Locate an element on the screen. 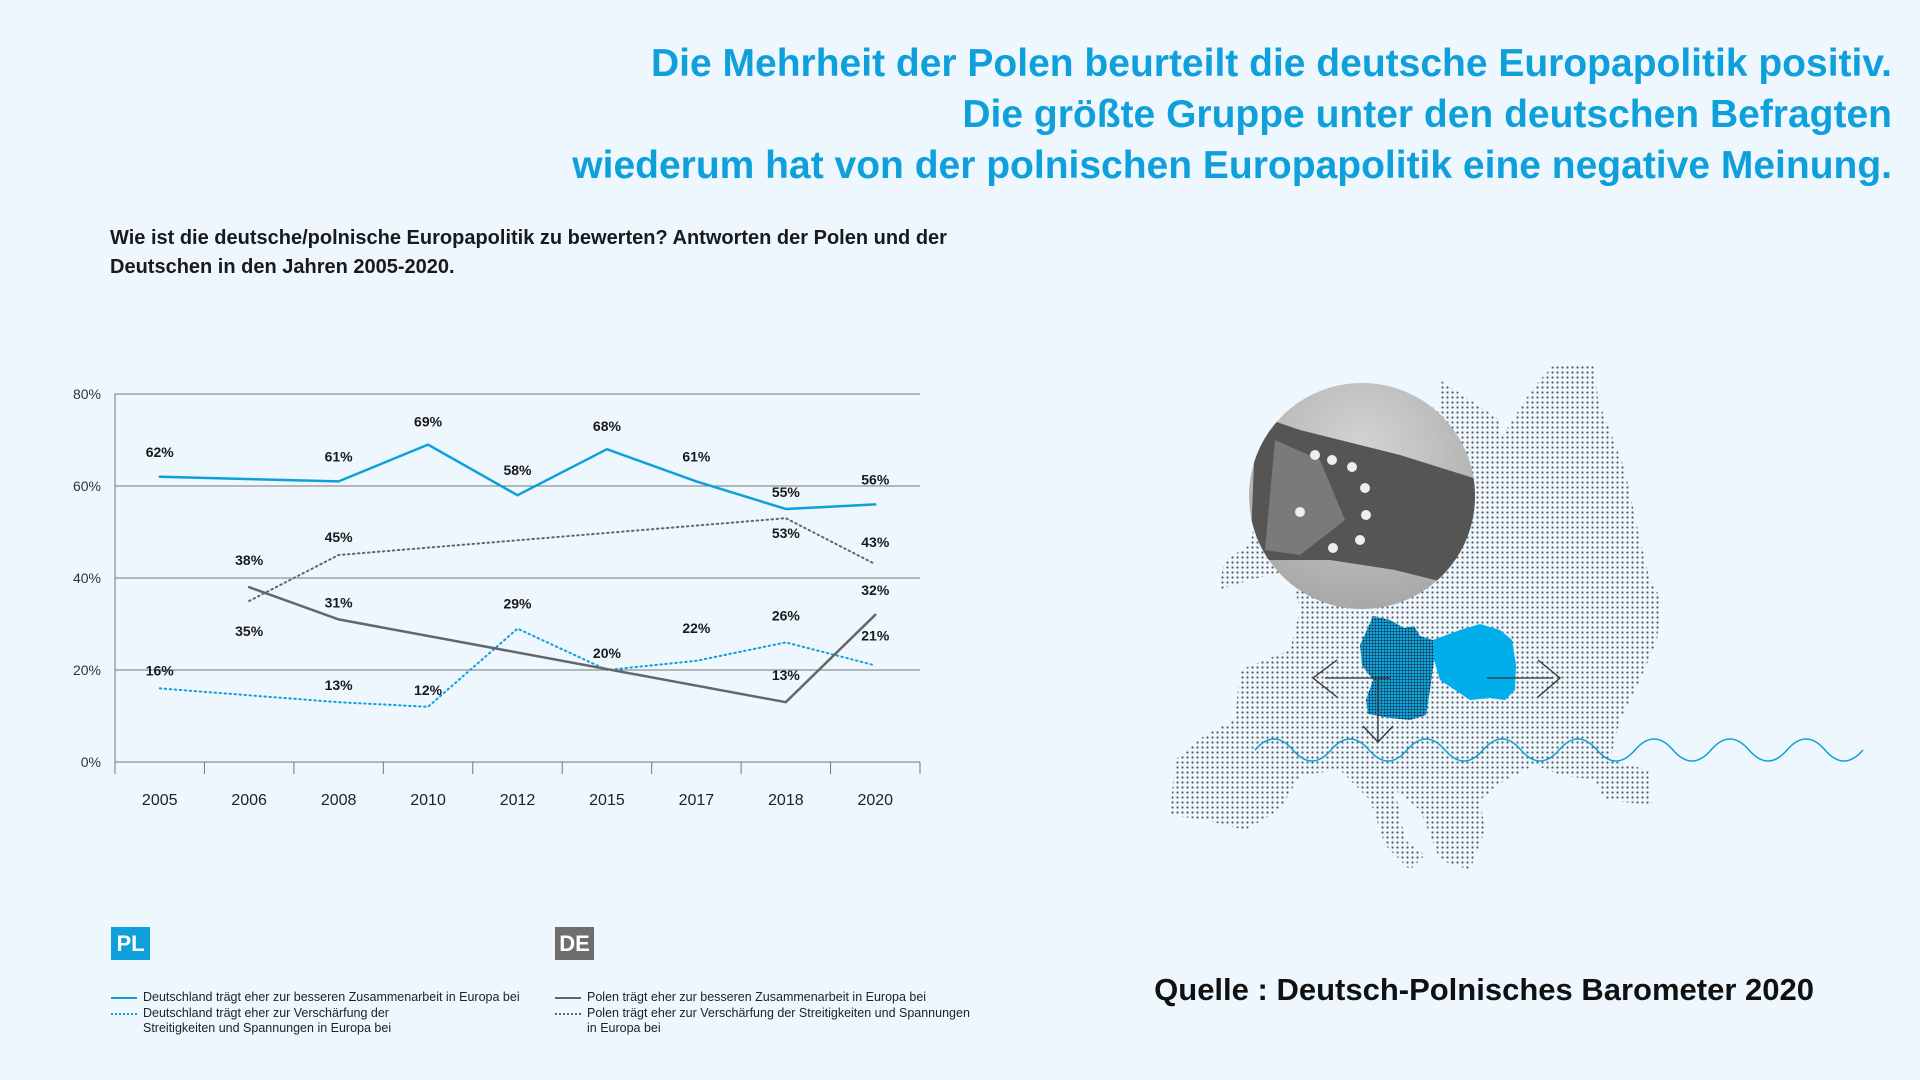  x-tick-label: 2008 is located at coordinates (339, 800).